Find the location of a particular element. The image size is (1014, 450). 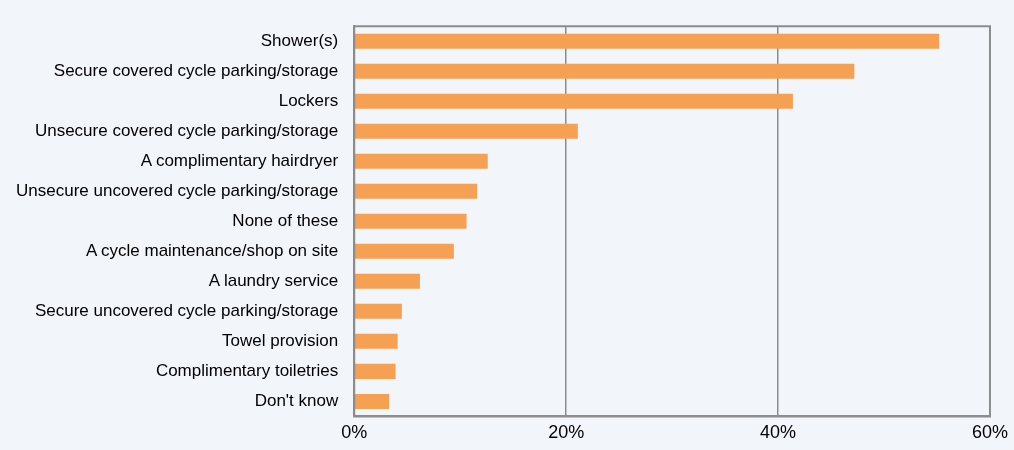

y-tick-label: Secure covered cycle parking/storage is located at coordinates (196, 70).